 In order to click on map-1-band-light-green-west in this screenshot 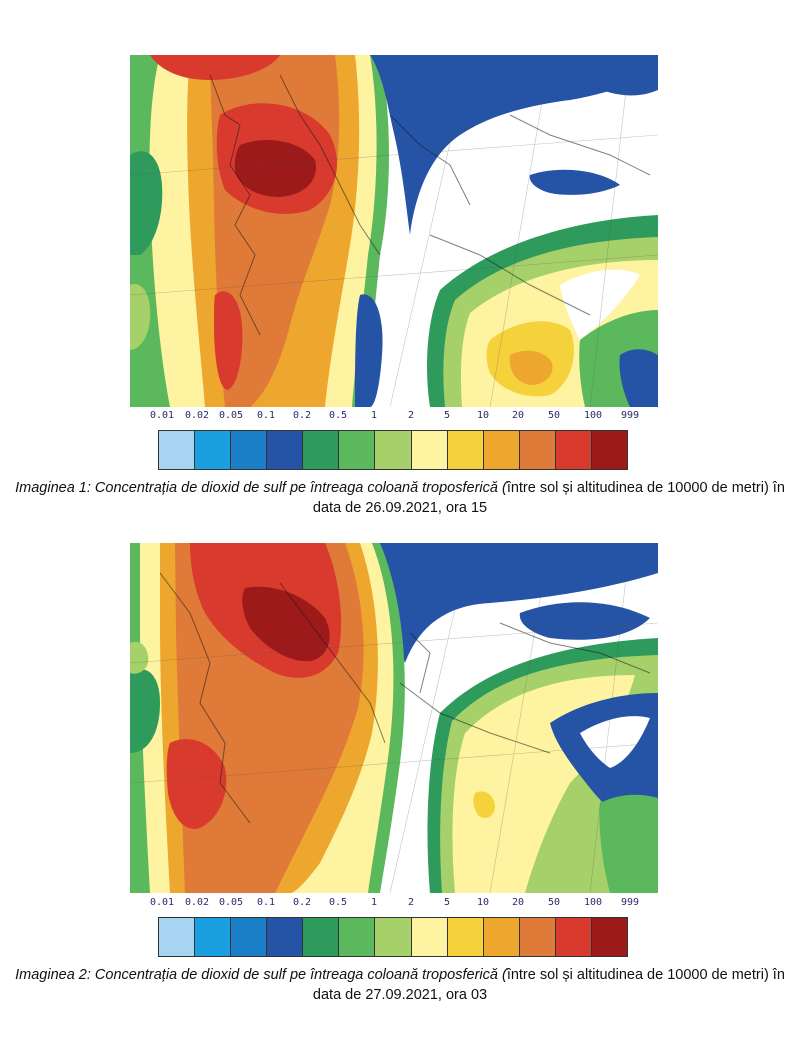, I will do `click(140, 317)`.